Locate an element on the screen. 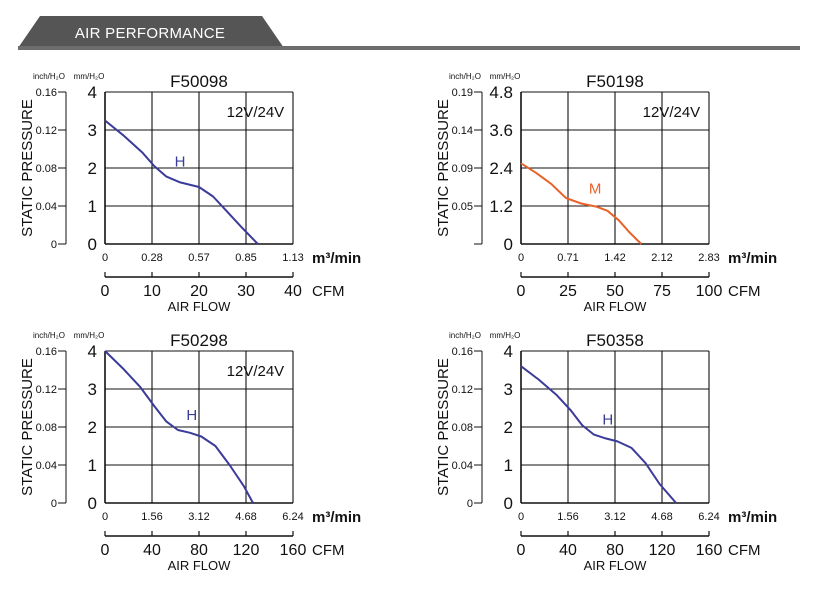  x-tick-label-m3min: 6.24 is located at coordinates (708, 517).